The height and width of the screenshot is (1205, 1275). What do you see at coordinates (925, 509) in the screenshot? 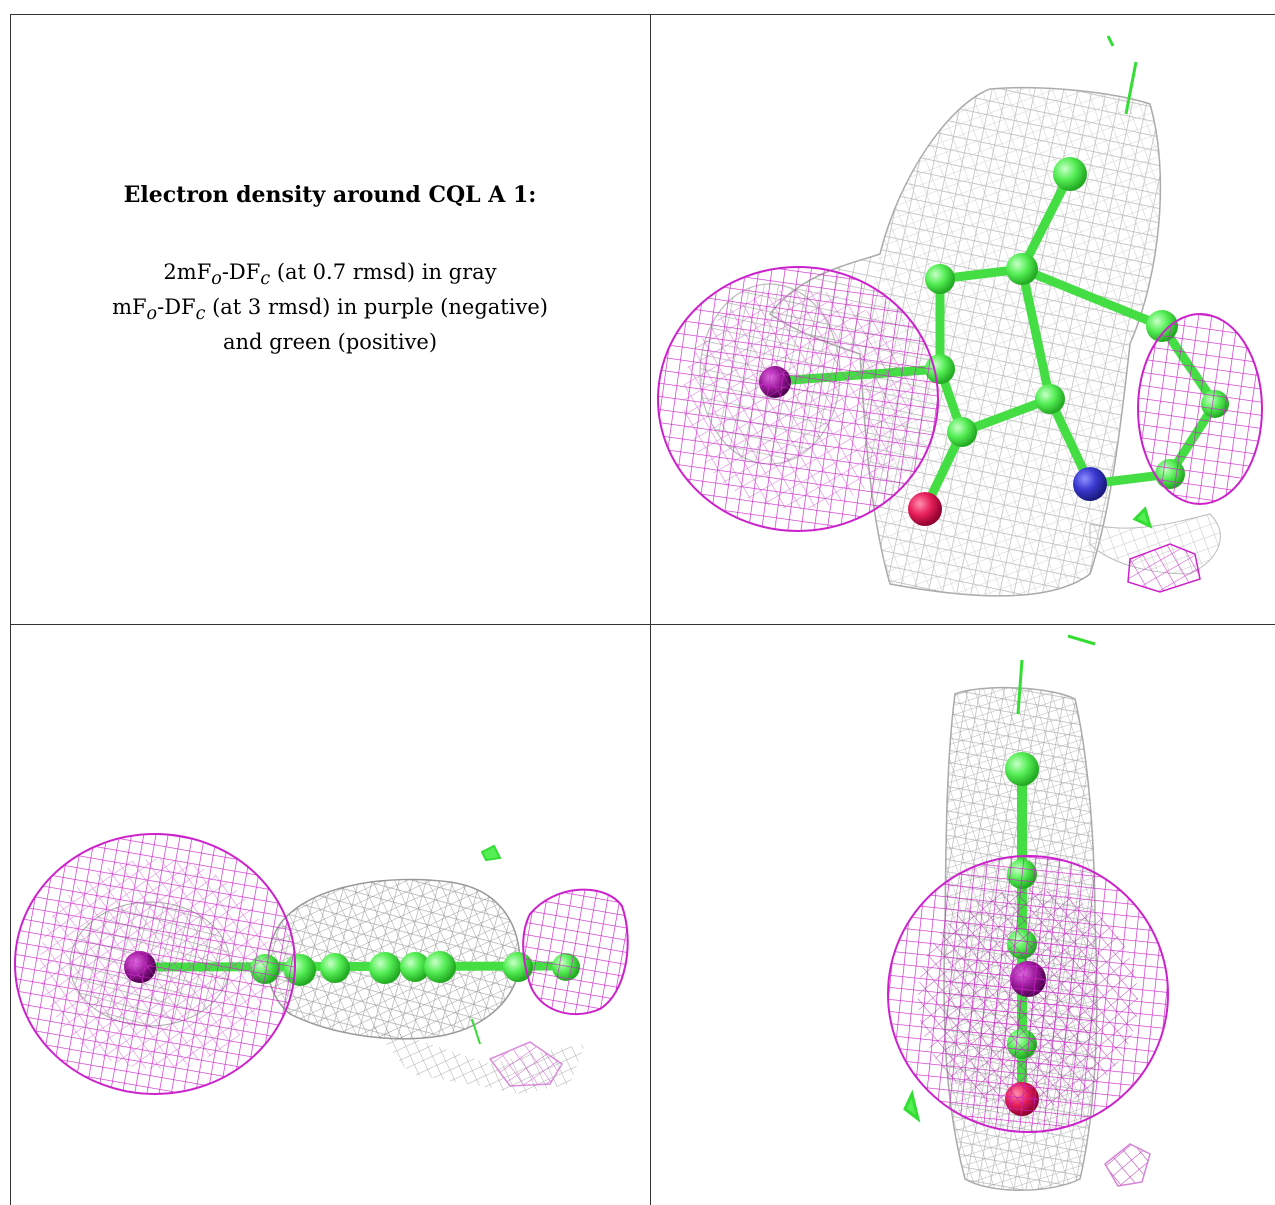
I see `atom-oxygen` at bounding box center [925, 509].